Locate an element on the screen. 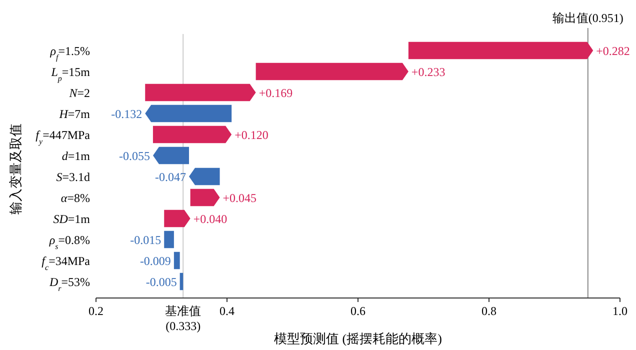  y-axis-title: 输入变量及取值 is located at coordinates (15, 169).